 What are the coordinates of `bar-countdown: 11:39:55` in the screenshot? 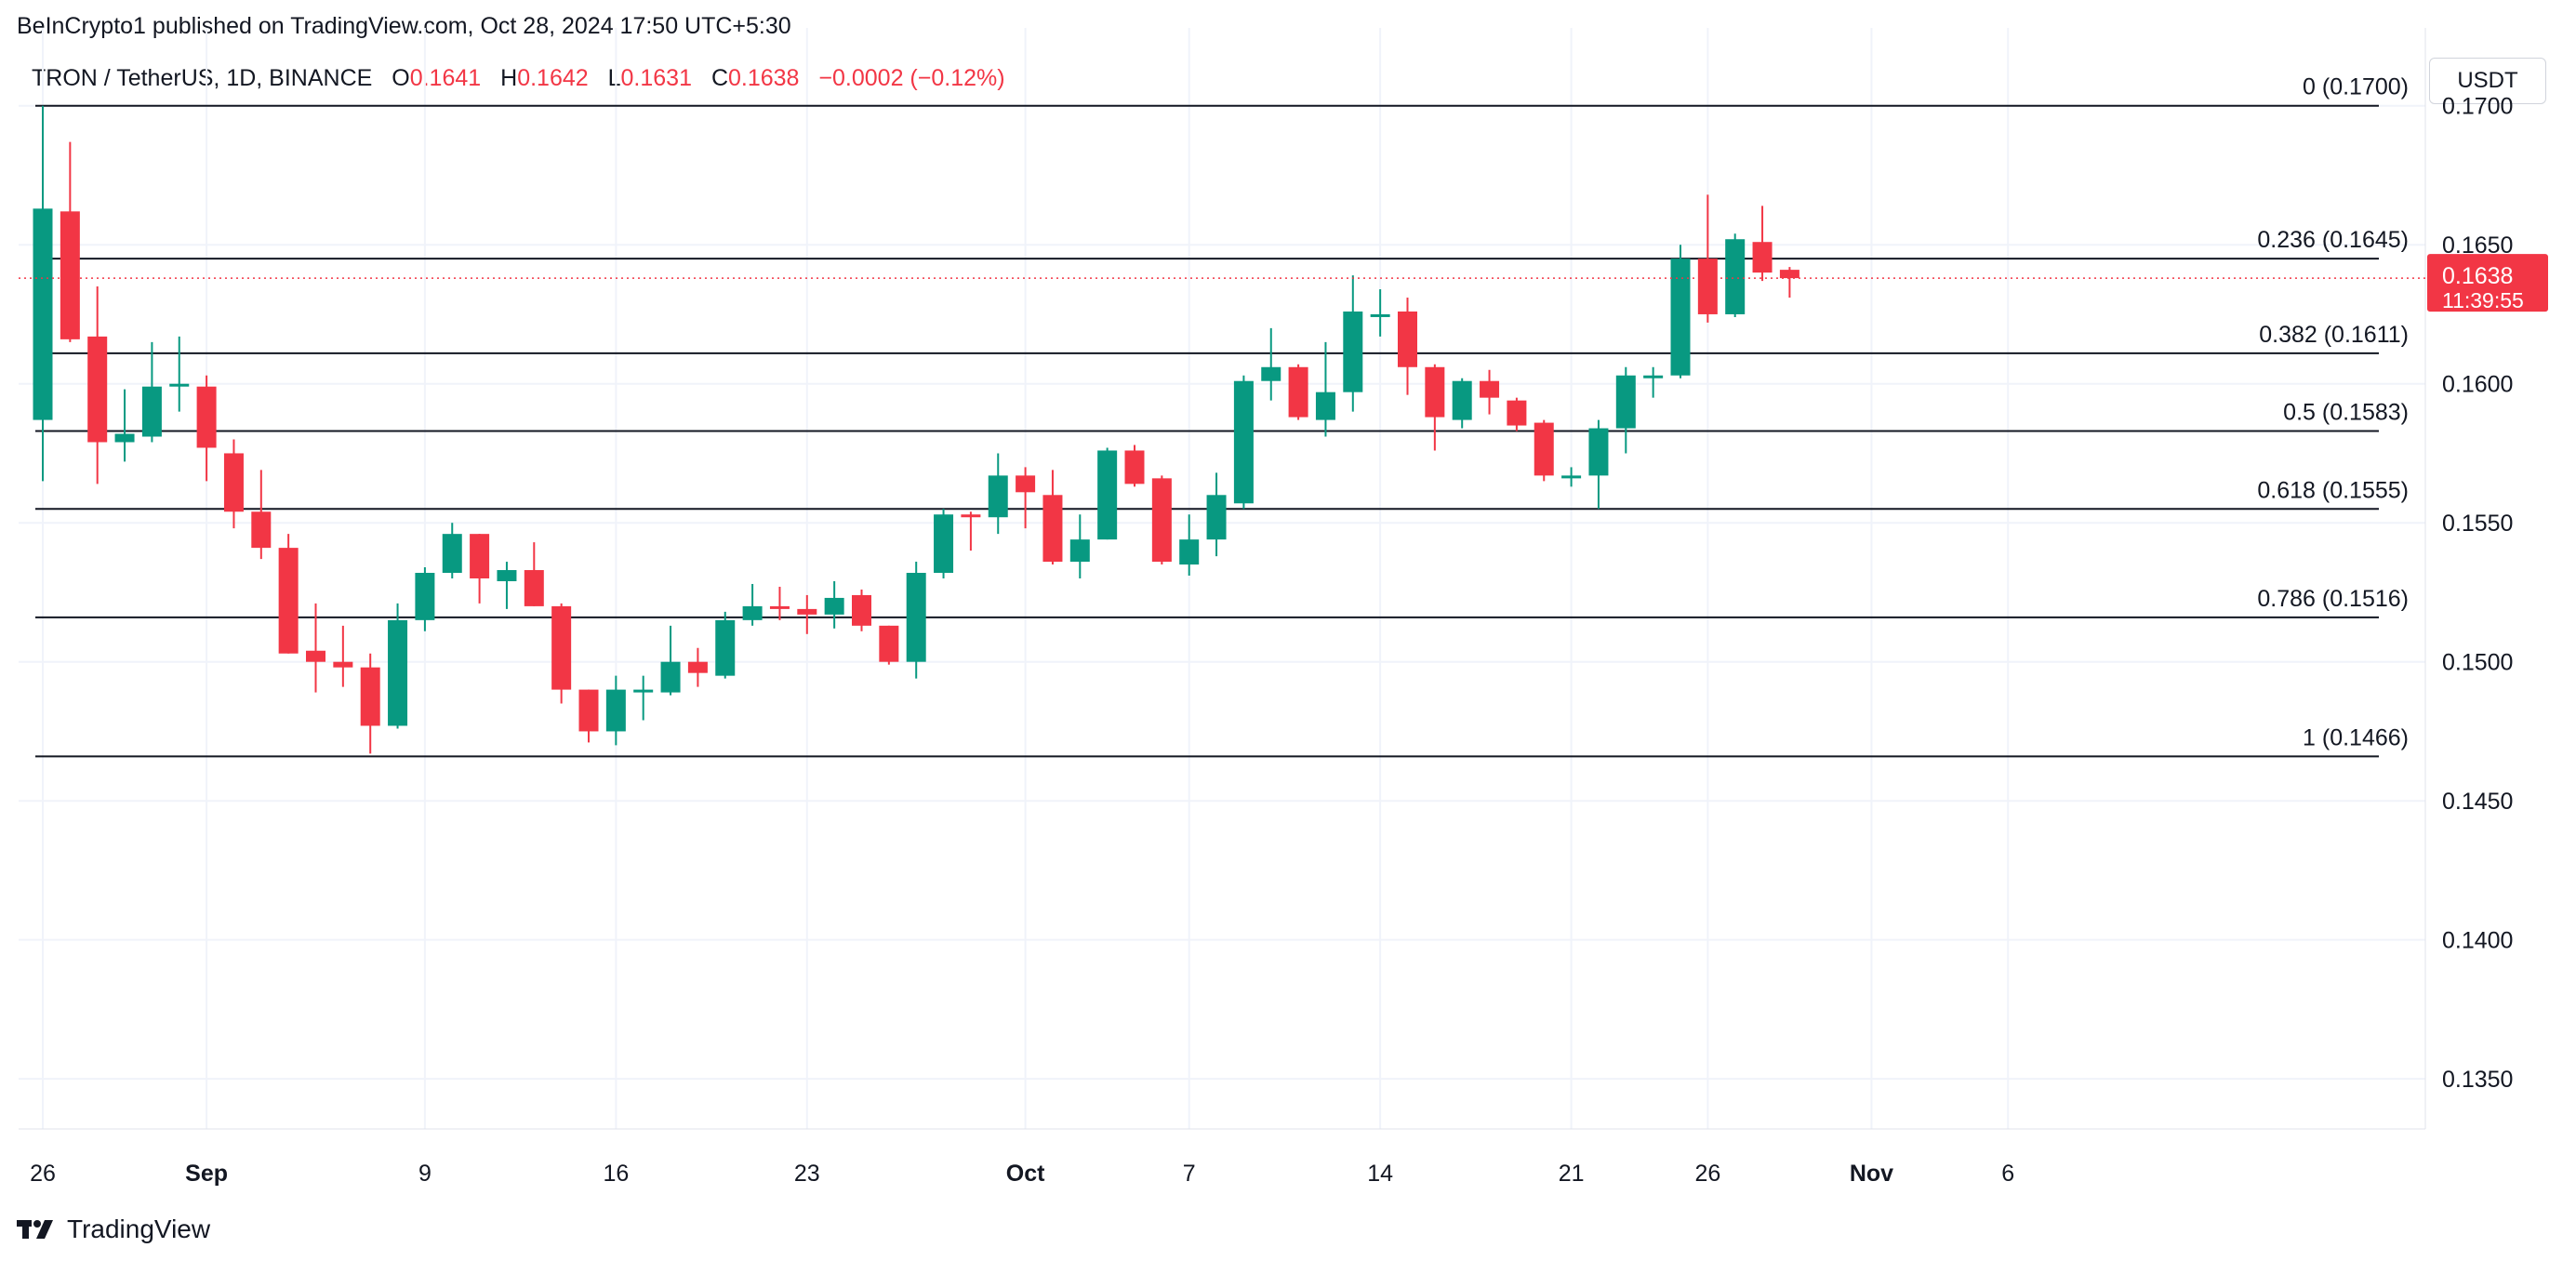 It's located at (2483, 300).